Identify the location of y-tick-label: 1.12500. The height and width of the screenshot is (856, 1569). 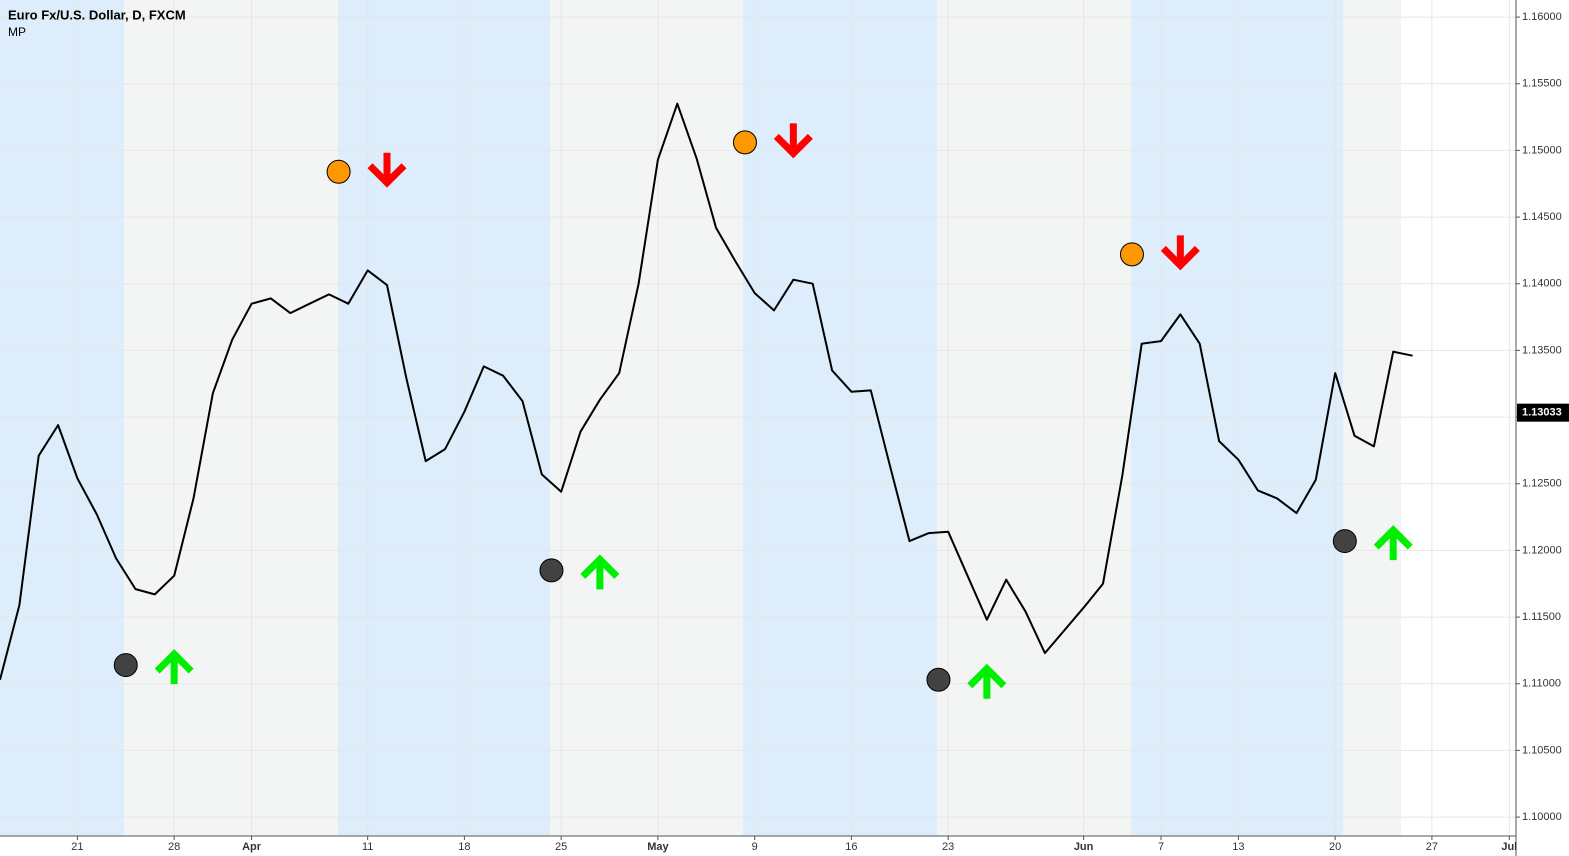
(1542, 484).